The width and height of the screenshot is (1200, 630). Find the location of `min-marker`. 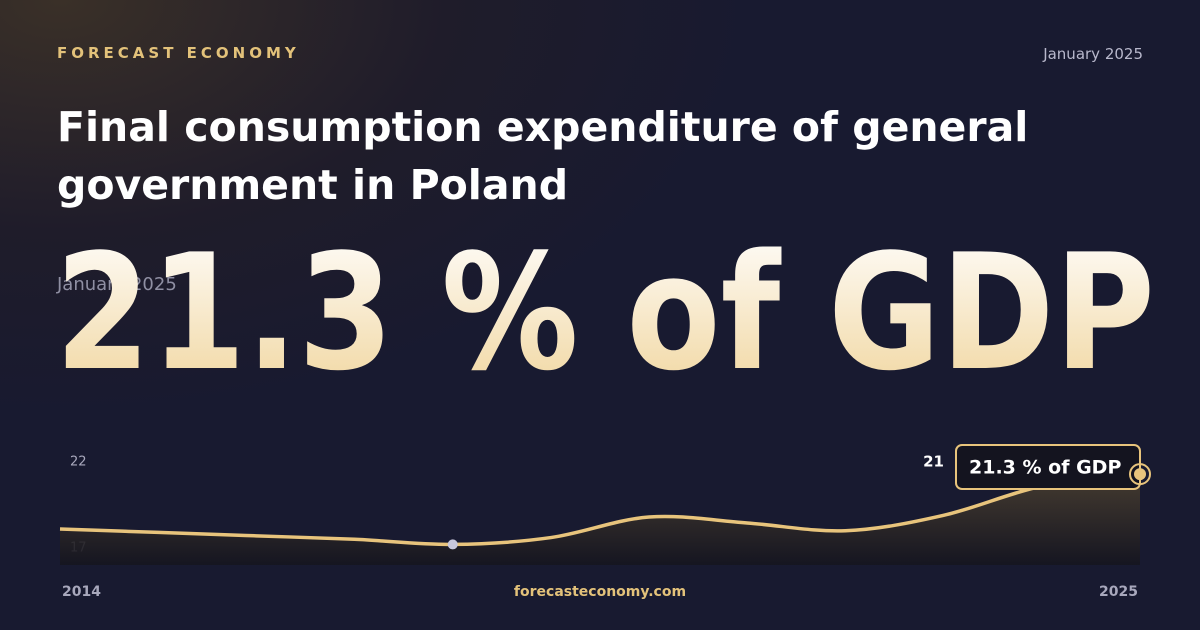

min-marker is located at coordinates (452, 544).